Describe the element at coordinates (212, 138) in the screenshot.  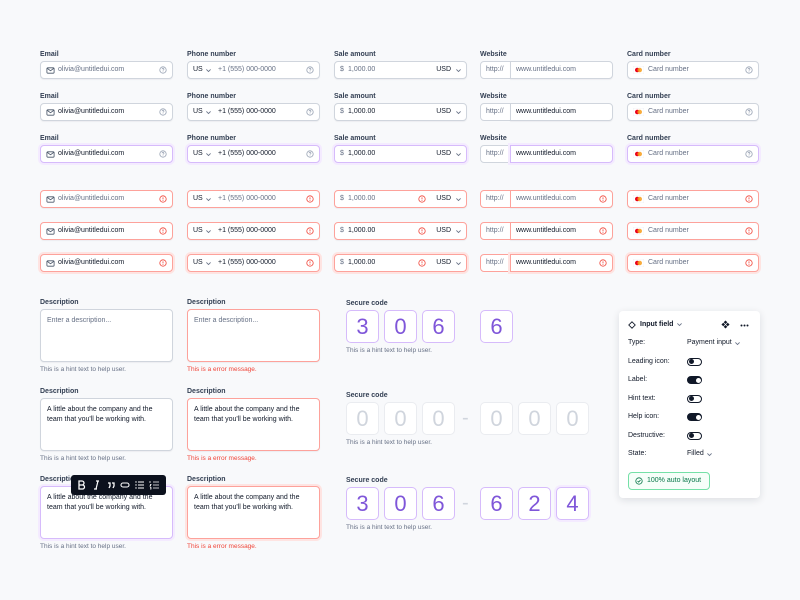
I see `field-label: Phone number` at that location.